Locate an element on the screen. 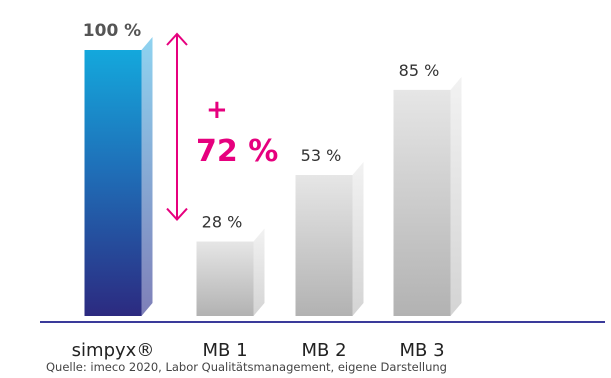  value-label-mb-3: 85 % is located at coordinates (419, 70).